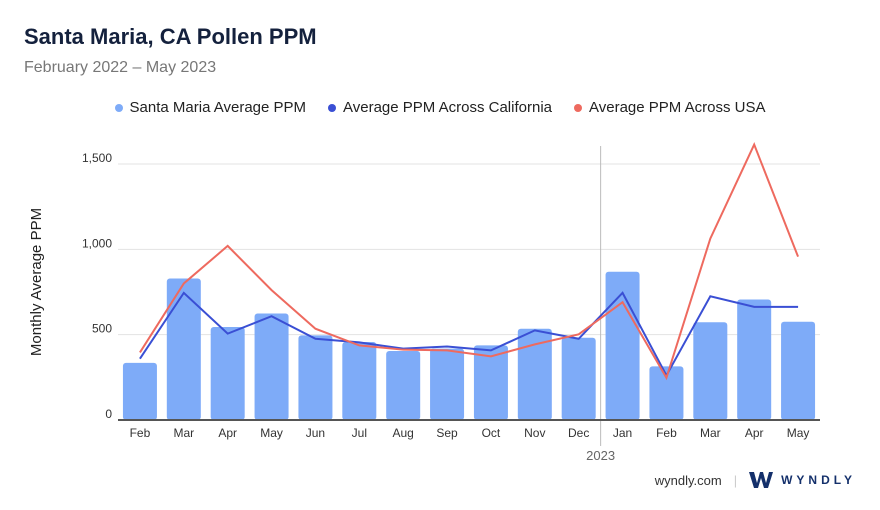 The width and height of the screenshot is (880, 510). I want to click on x-tick-label: Aug, so click(403, 433).